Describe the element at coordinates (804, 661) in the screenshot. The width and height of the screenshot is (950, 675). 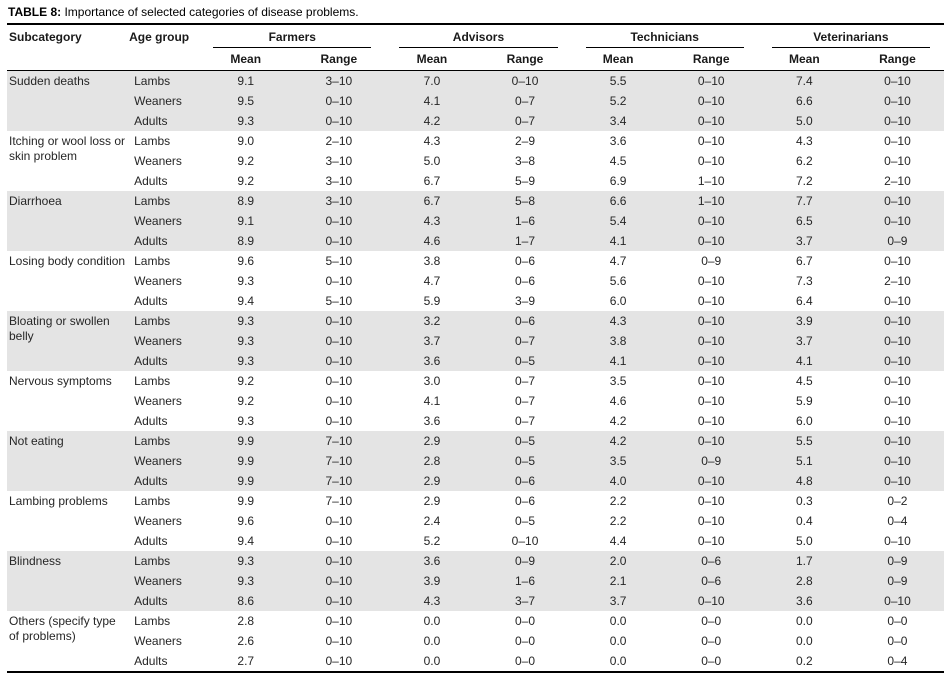
I see `mean-cell: 0.2` at that location.